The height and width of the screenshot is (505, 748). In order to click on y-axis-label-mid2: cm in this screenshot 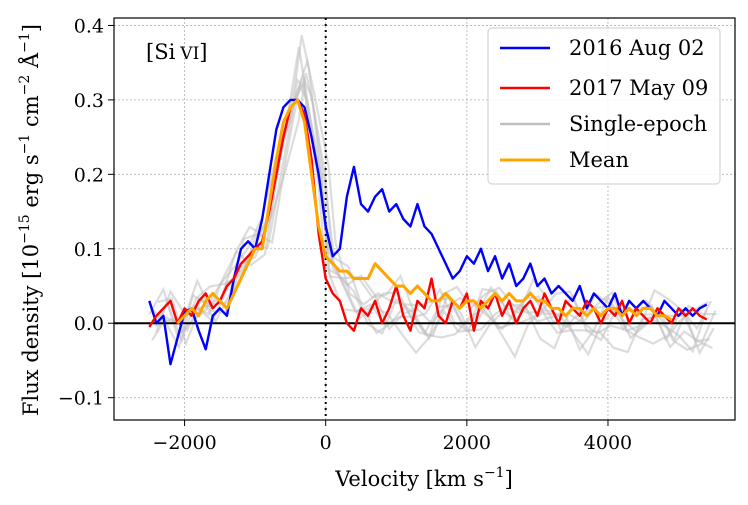, I will do `click(31, 114)`.